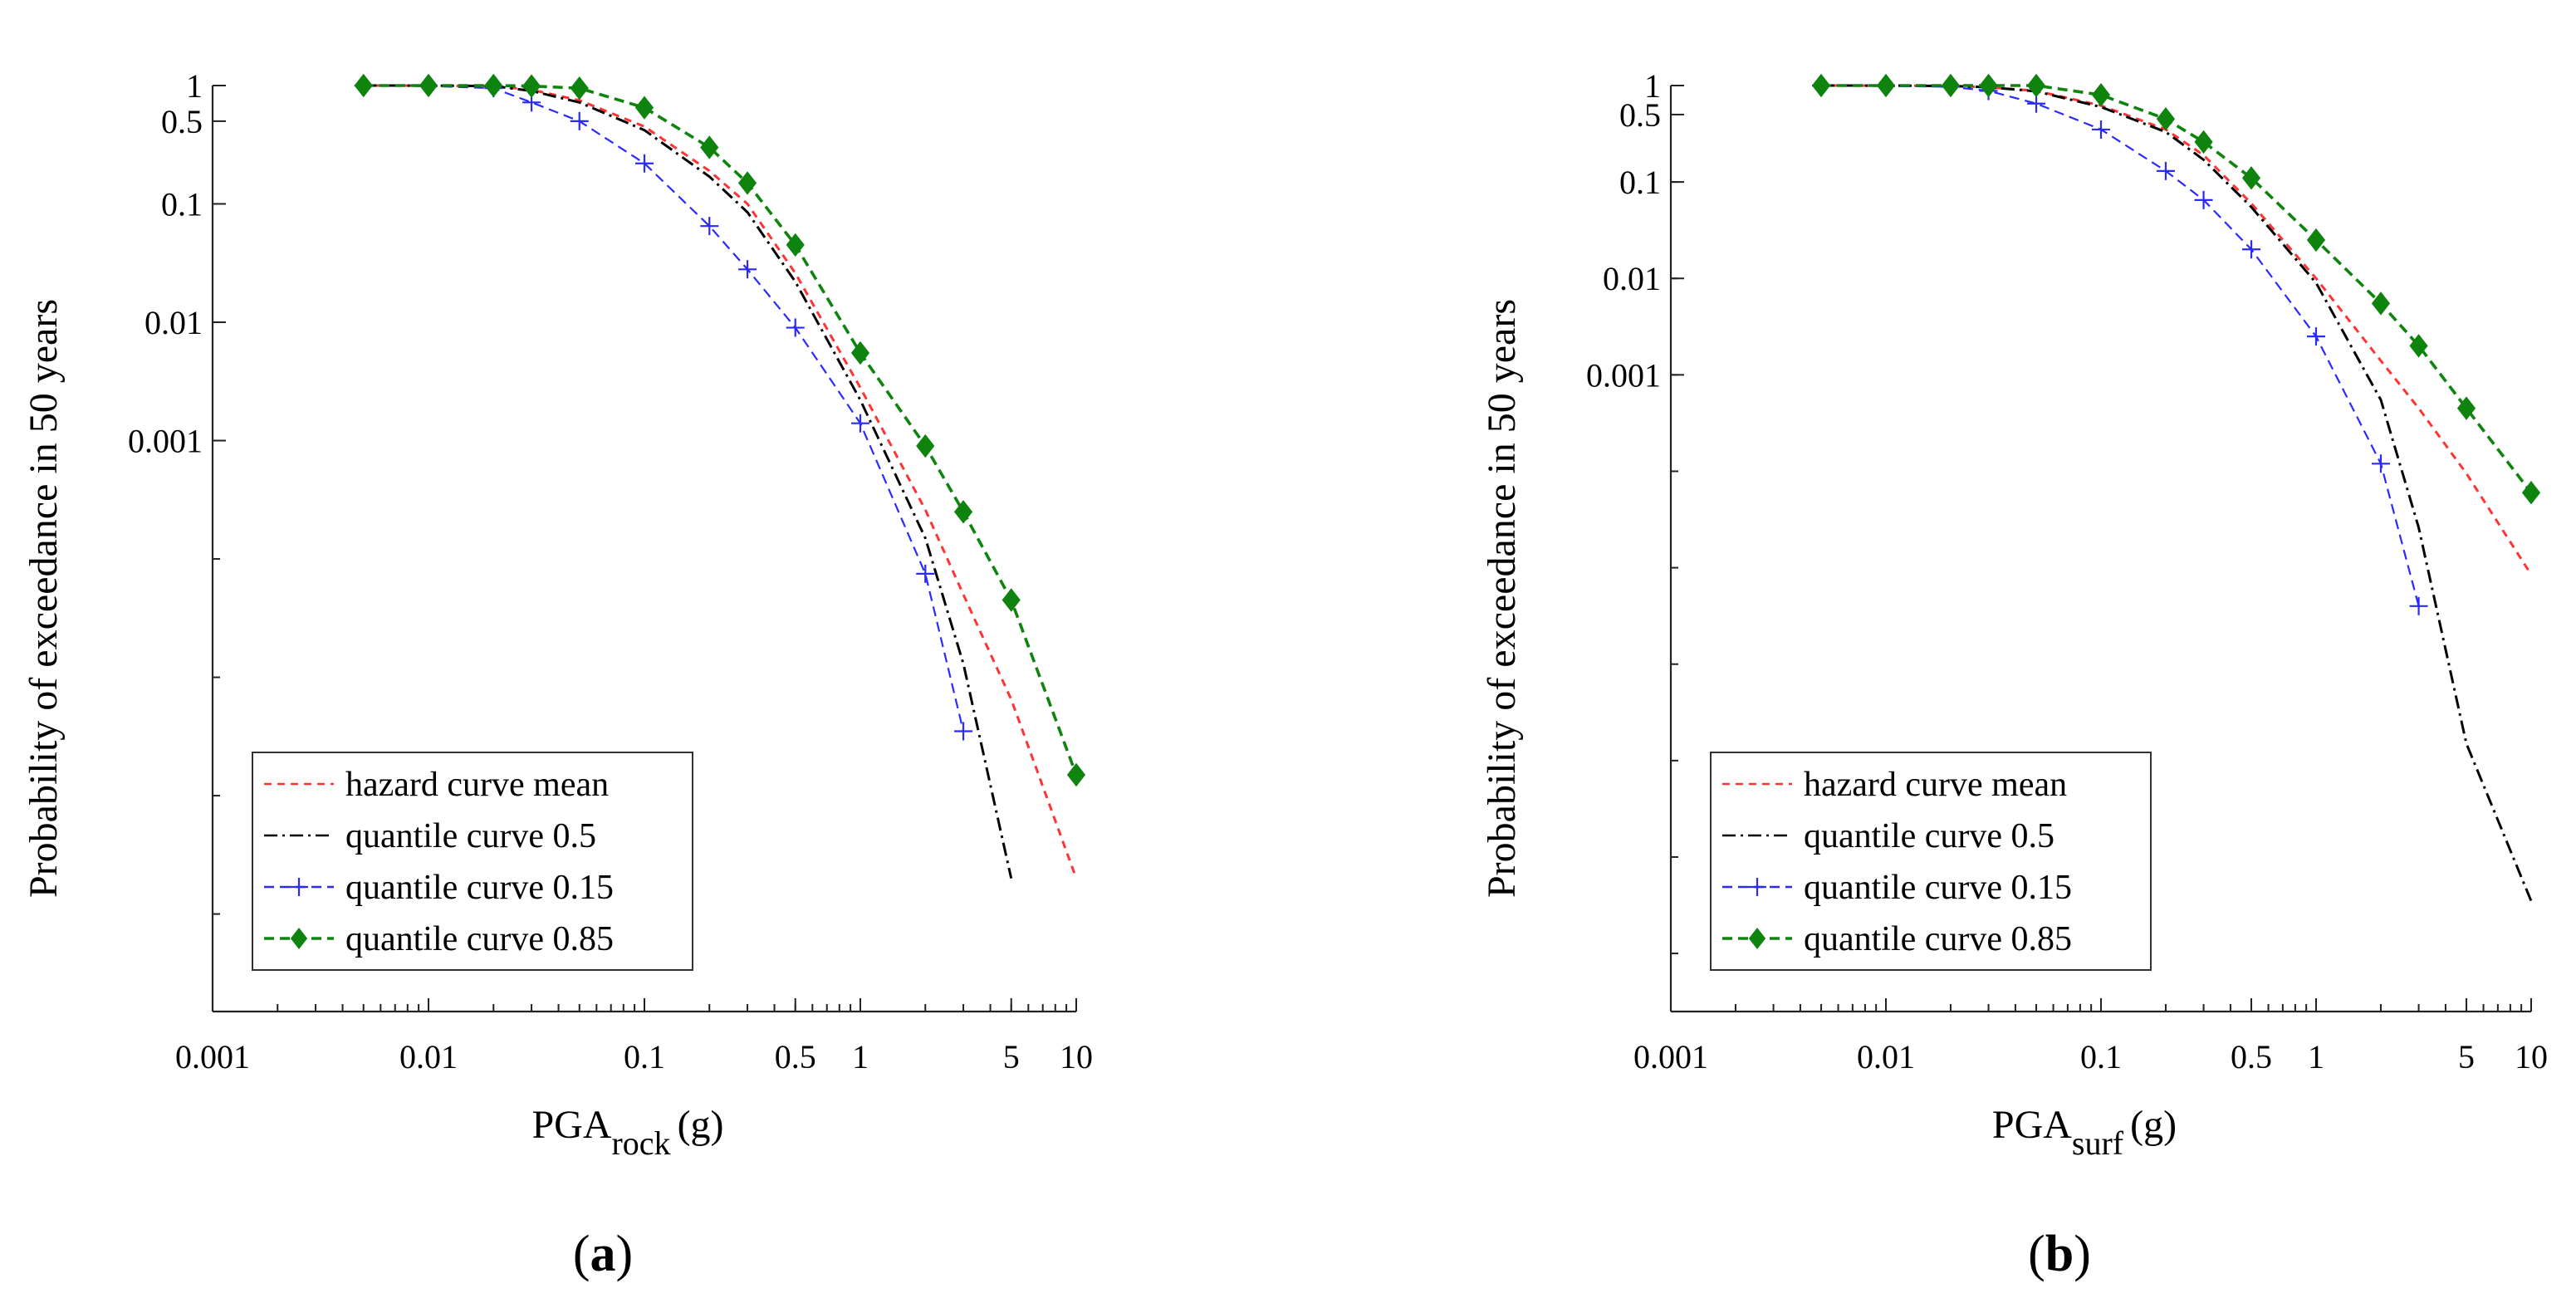 Image resolution: width=2576 pixels, height=1308 pixels. I want to click on panel-label-letter: b, so click(2059, 1254).